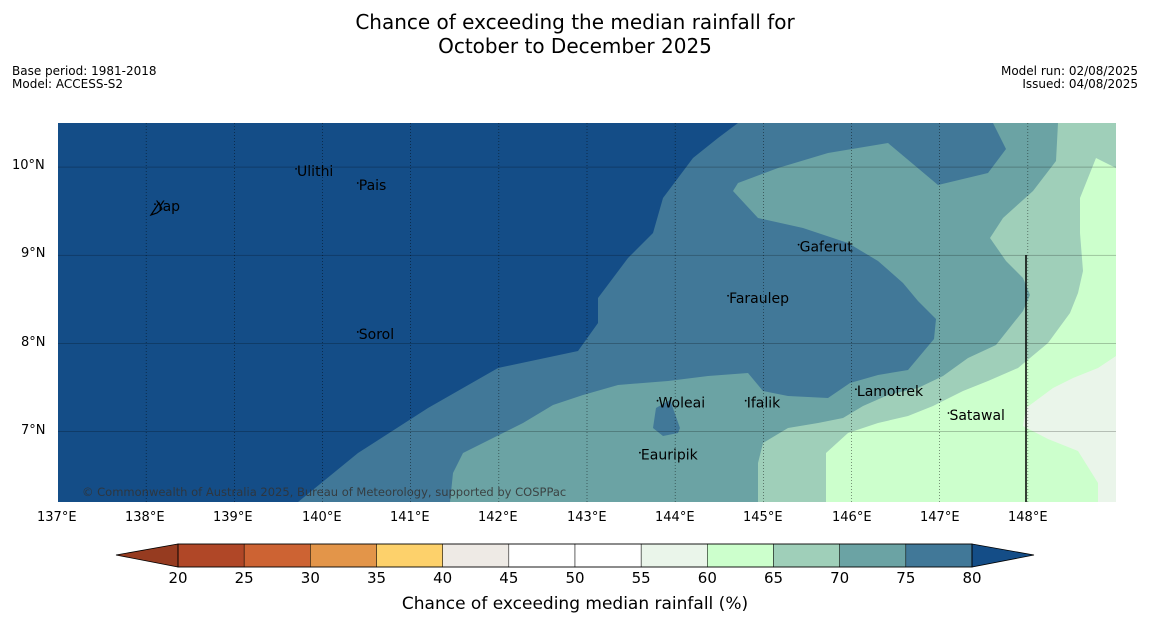 The height and width of the screenshot is (644, 1150). Describe the element at coordinates (852, 517) in the screenshot. I see `lon-label-146: 146°E` at that location.